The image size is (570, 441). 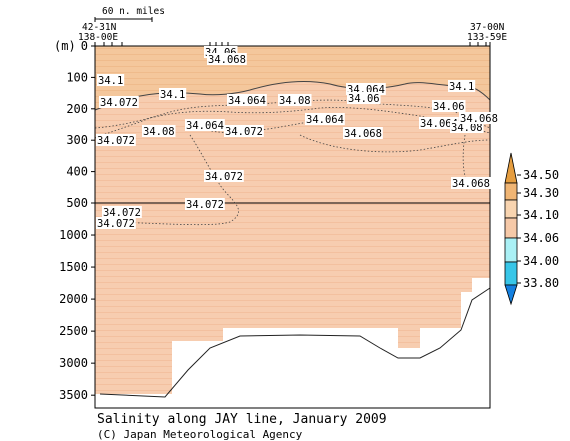 I want to click on y-tick-label: 2500, so click(x=73, y=331).